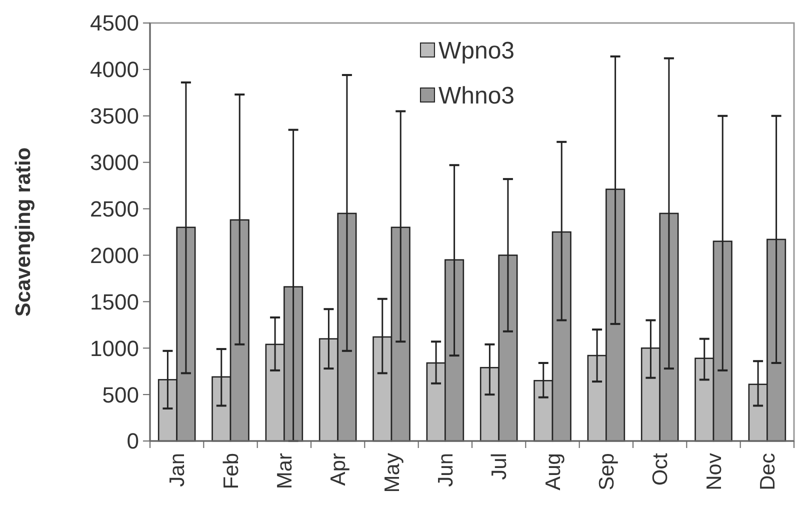  Describe the element at coordinates (476, 96) in the screenshot. I see `legend-label: Whno3` at that location.